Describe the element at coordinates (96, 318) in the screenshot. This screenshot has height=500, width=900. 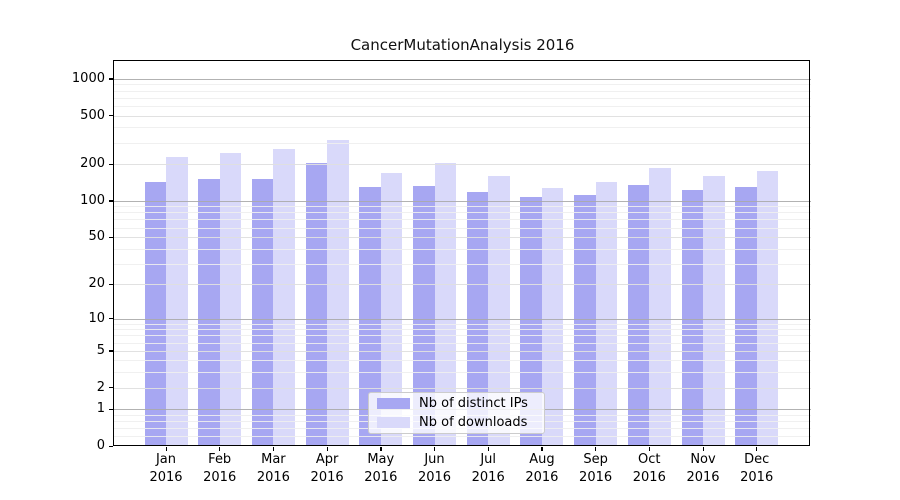
I see `y-tick-label-10: 10` at that location.